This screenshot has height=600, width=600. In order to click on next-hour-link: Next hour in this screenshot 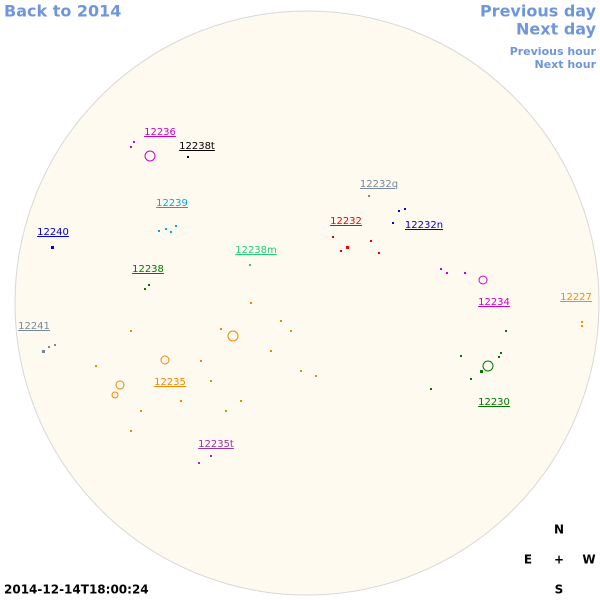, I will do `click(566, 64)`.